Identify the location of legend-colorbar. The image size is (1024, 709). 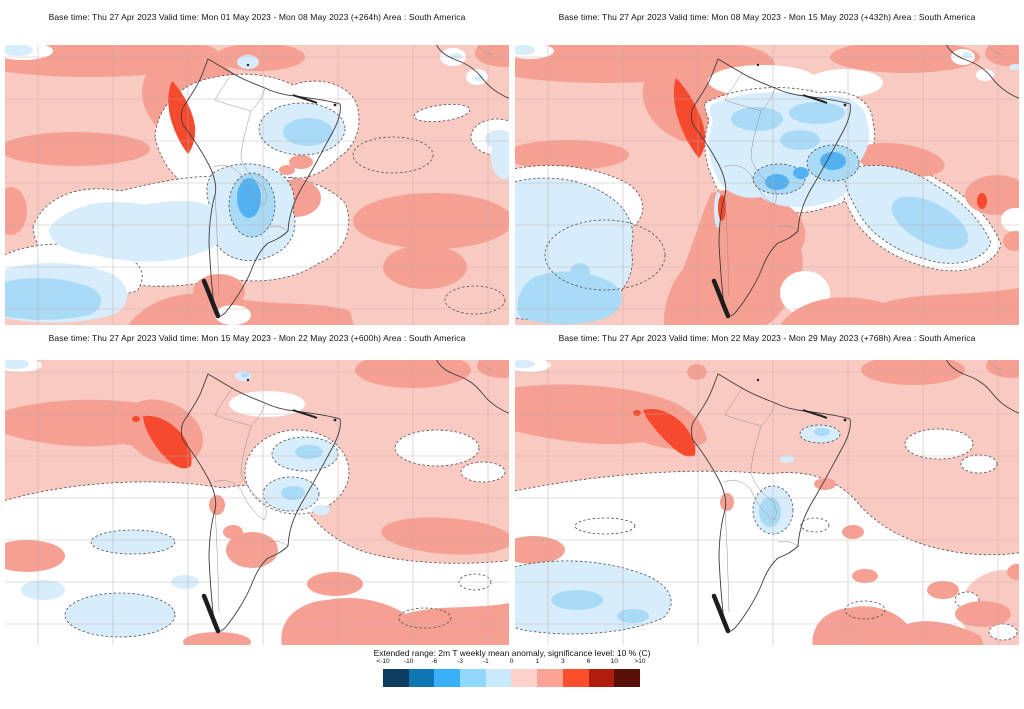
(511, 678).